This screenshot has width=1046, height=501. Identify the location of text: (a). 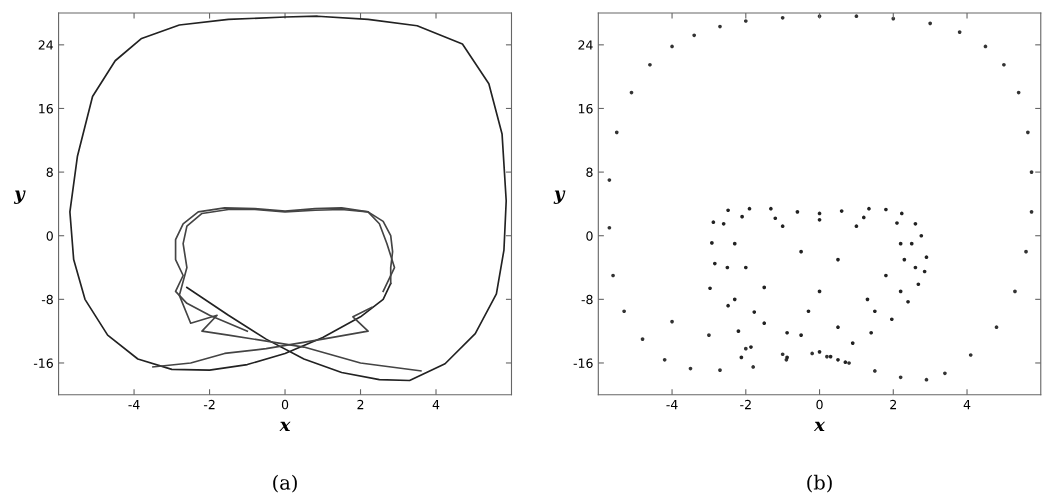
(285, 483).